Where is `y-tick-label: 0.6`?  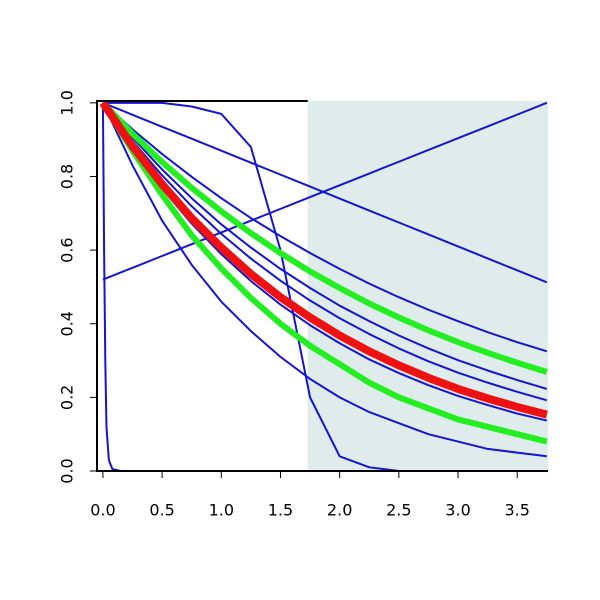
y-tick-label: 0.6 is located at coordinates (67, 249).